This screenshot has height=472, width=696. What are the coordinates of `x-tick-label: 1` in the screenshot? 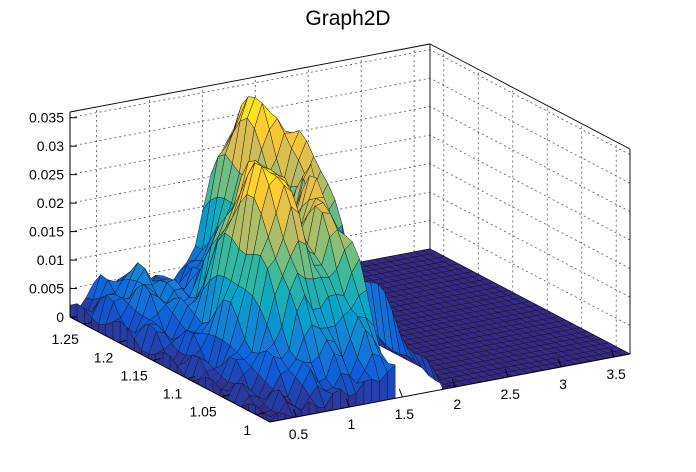 It's located at (352, 424).